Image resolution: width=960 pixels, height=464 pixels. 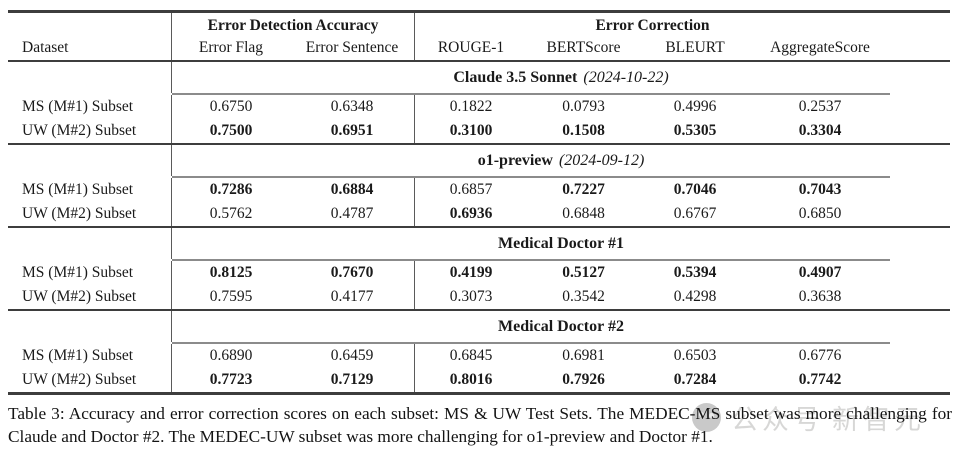 What do you see at coordinates (652, 25) in the screenshot?
I see `header-group-error-correction: Error Correction` at bounding box center [652, 25].